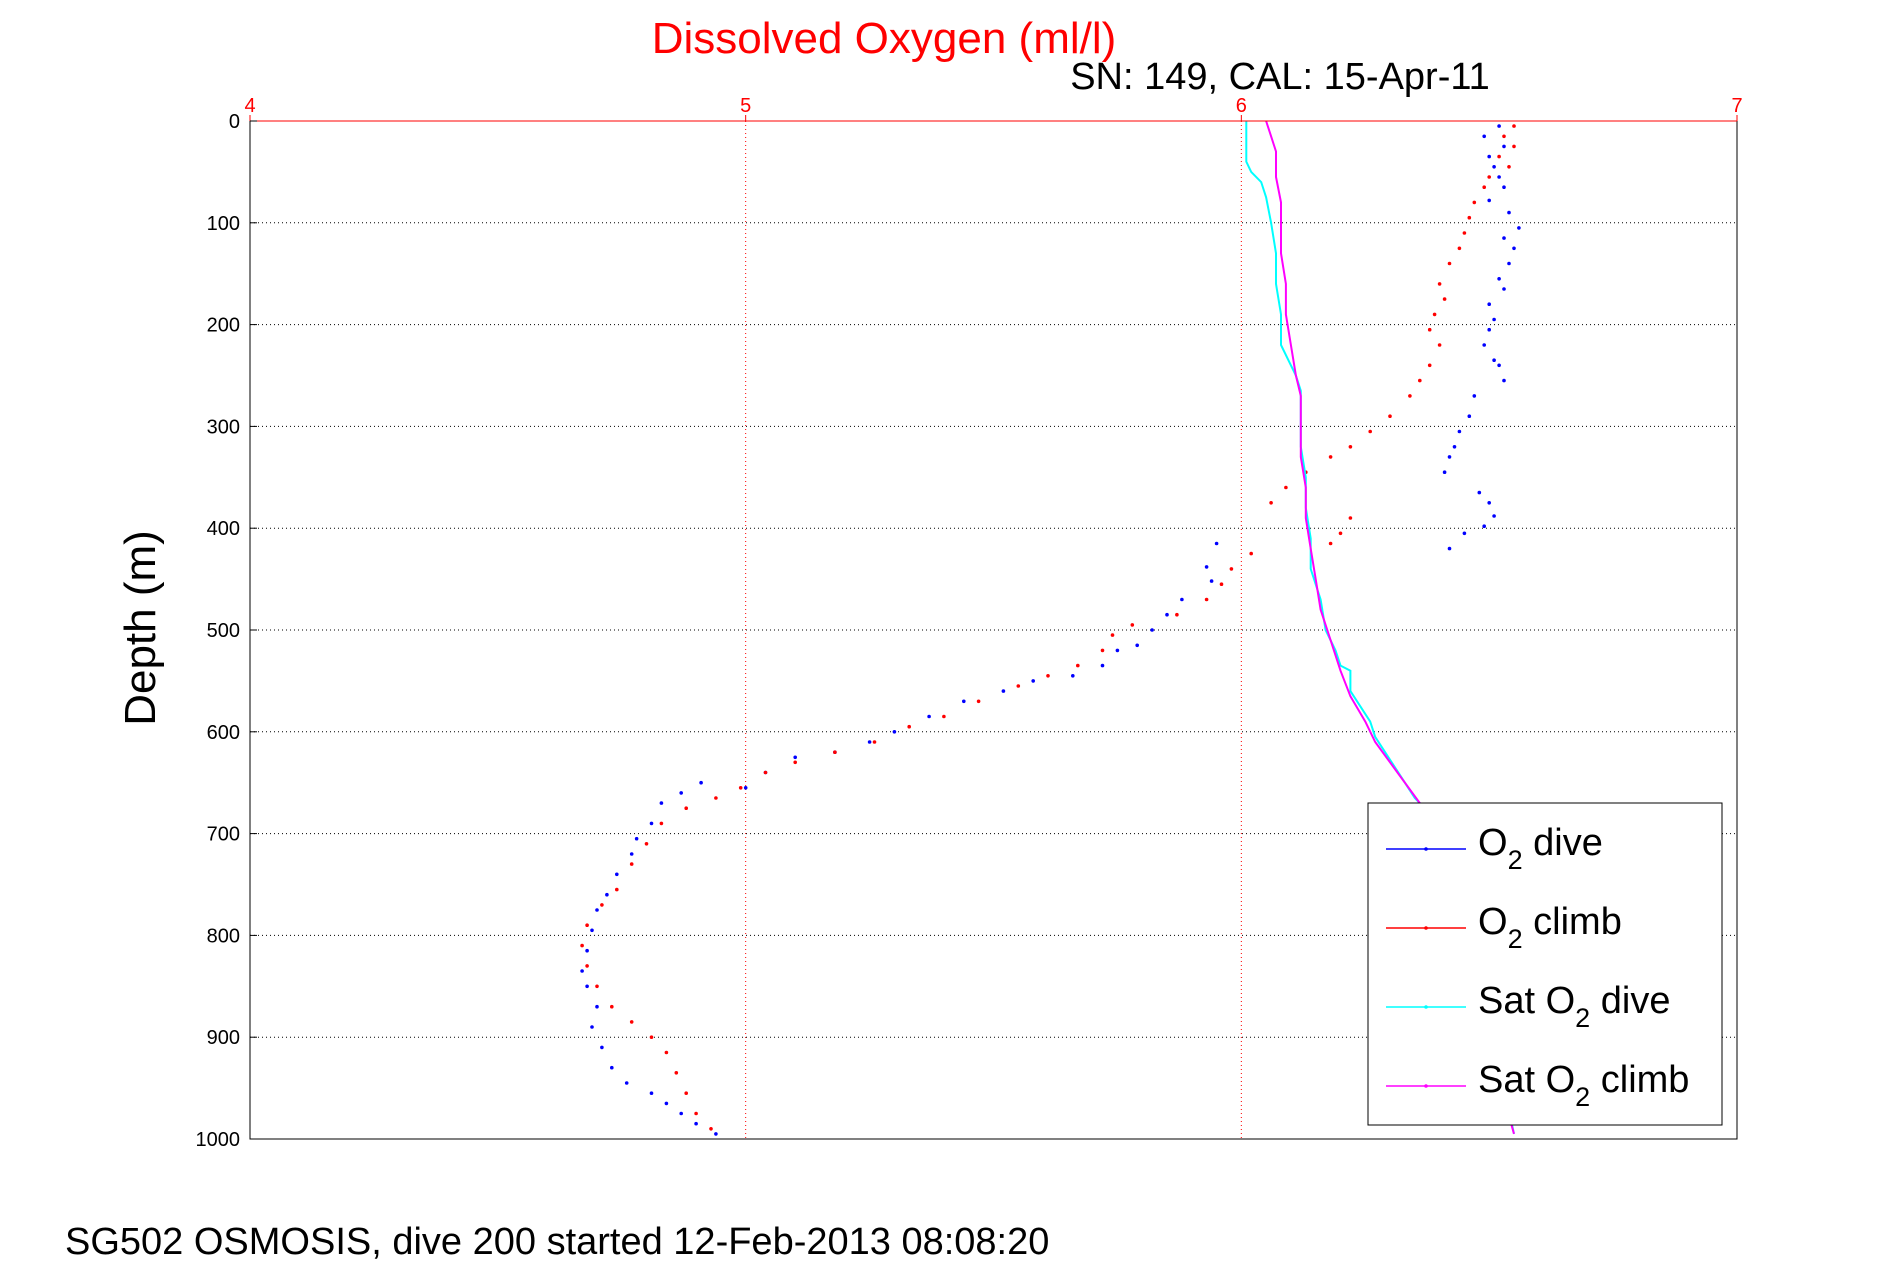  Describe the element at coordinates (223, 1038) in the screenshot. I see `y-tick-label: 900` at that location.